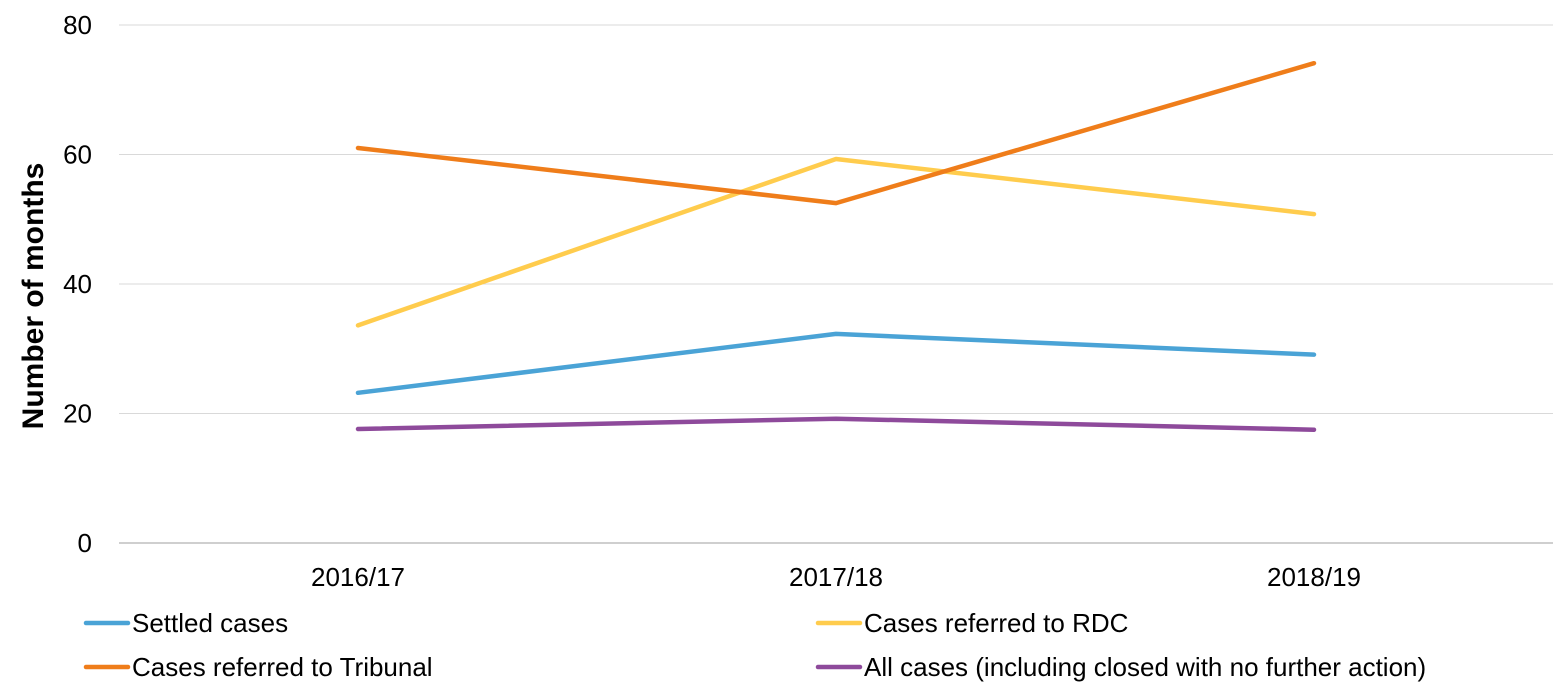 This screenshot has width=1555, height=690. Describe the element at coordinates (1314, 577) in the screenshot. I see `x-tick-label: 2018/19` at that location.